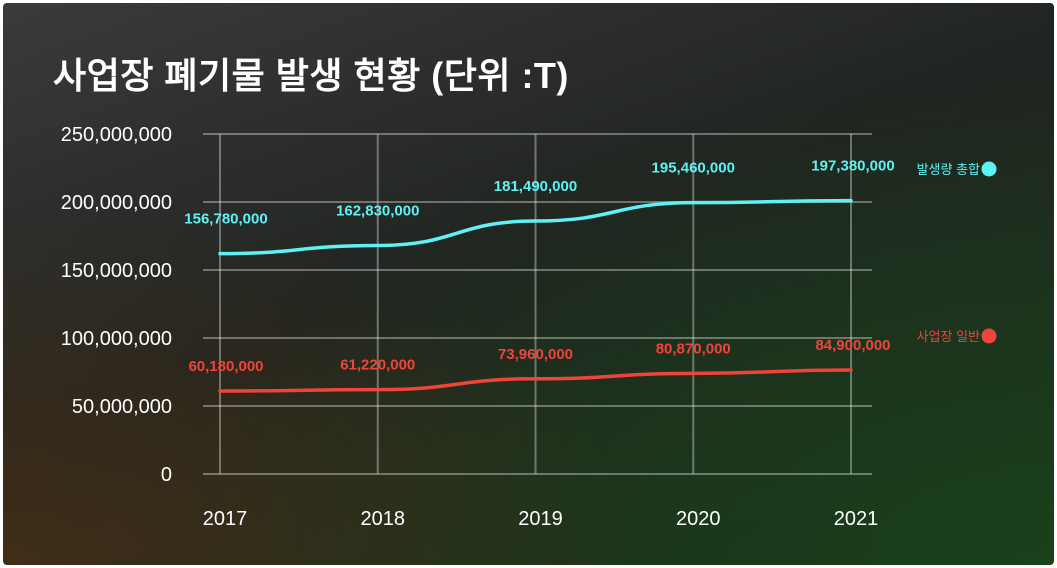  I want to click on y-tick-label: 100,000,000, so click(116, 339).